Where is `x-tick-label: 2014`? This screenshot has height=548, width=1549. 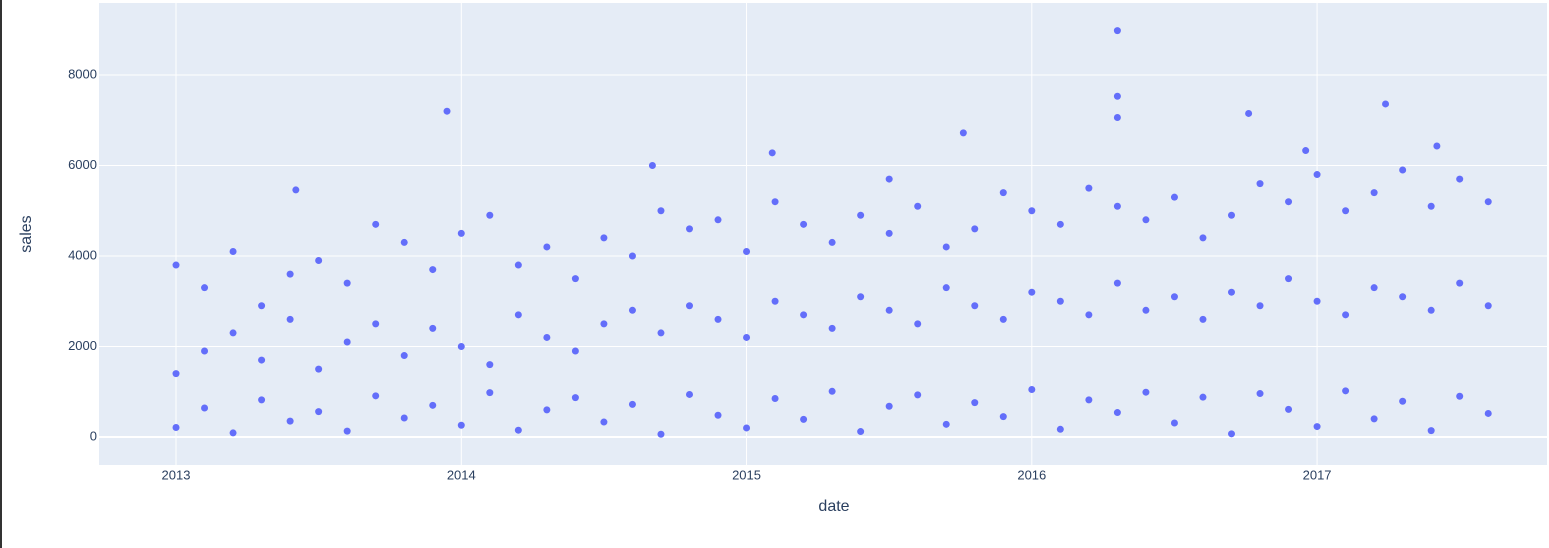 x-tick-label: 2014 is located at coordinates (461, 474).